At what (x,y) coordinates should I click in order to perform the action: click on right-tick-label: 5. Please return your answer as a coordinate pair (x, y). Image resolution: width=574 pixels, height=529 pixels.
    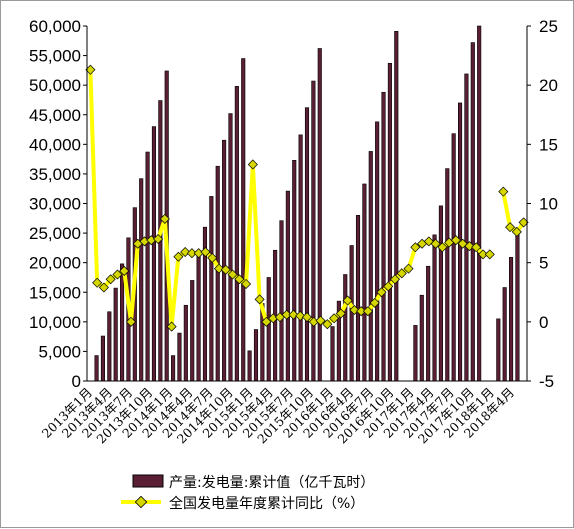
    Looking at the image, I should click on (543, 263).